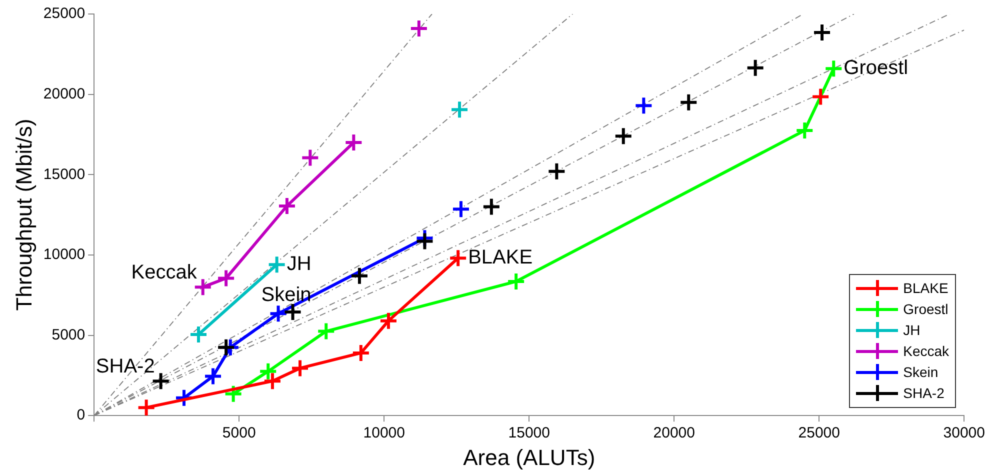 The width and height of the screenshot is (988, 472). Describe the element at coordinates (384, 433) in the screenshot. I see `x-tick-label: 10000` at that location.